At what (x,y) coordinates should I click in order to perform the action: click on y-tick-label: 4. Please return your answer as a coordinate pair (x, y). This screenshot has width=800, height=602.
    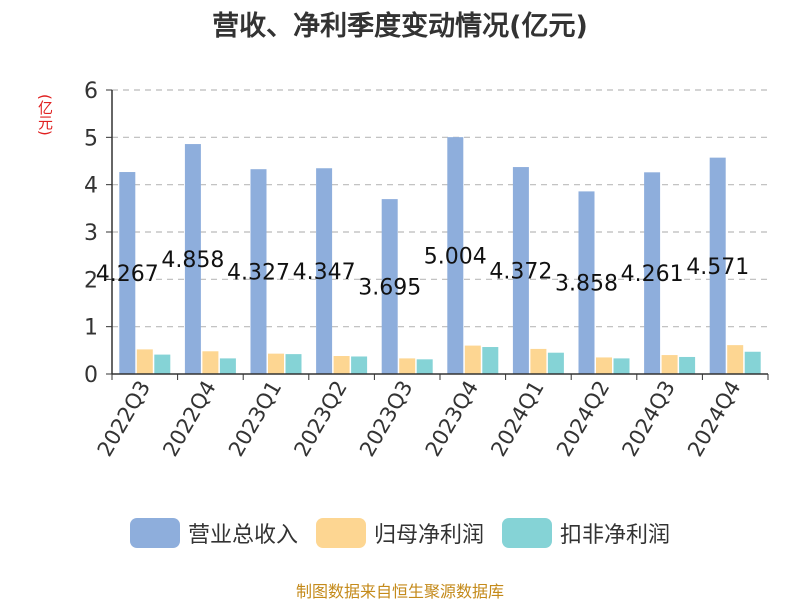
    Looking at the image, I should click on (91, 186).